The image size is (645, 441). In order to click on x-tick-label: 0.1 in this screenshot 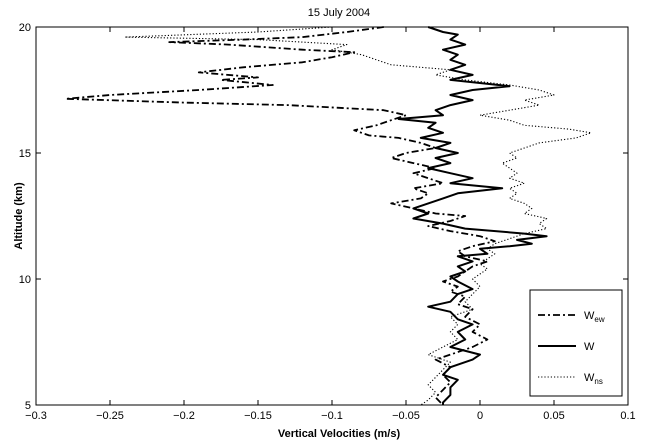, I will do `click(627, 416)`.